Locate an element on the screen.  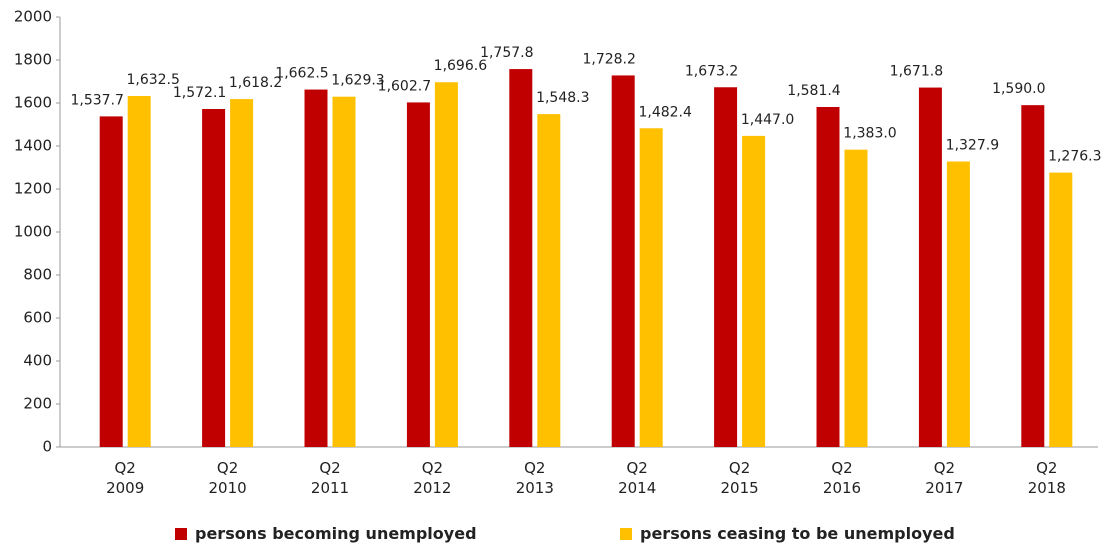
x-tick-label: Q2 2018 is located at coordinates (1046, 478).